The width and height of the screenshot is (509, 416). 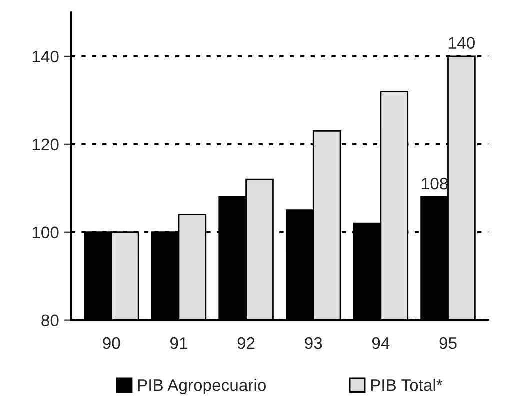 I want to click on x-tick-label: 93, so click(x=313, y=343).